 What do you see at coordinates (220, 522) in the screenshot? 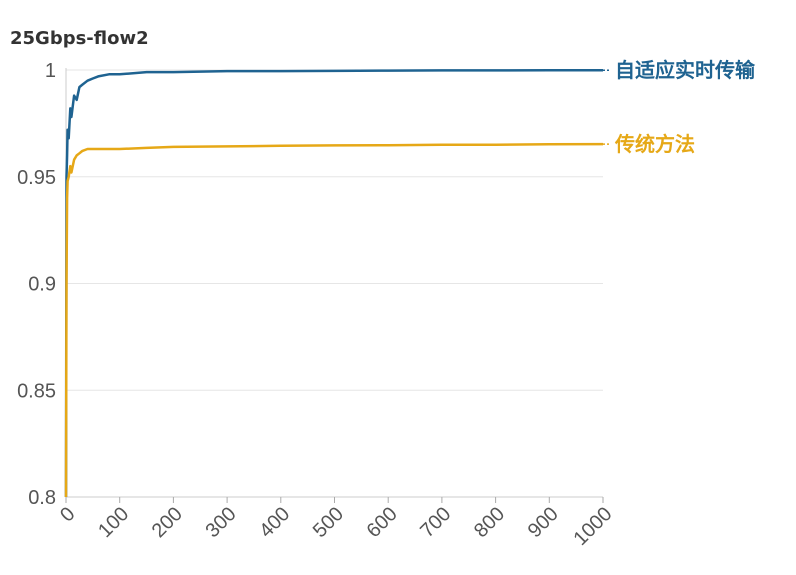
I see `x-tick-label-3: 300` at bounding box center [220, 522].